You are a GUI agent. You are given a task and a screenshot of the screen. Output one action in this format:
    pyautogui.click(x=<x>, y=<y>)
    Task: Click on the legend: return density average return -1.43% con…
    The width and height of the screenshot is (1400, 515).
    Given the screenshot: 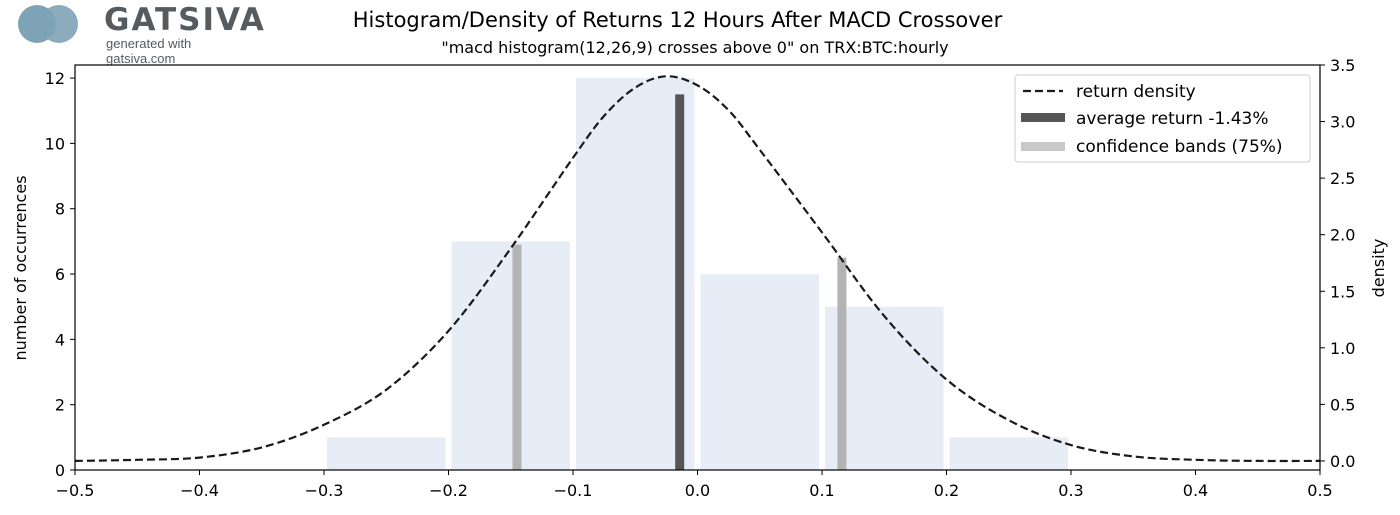 What is the action you would take?
    pyautogui.click(x=1162, y=118)
    